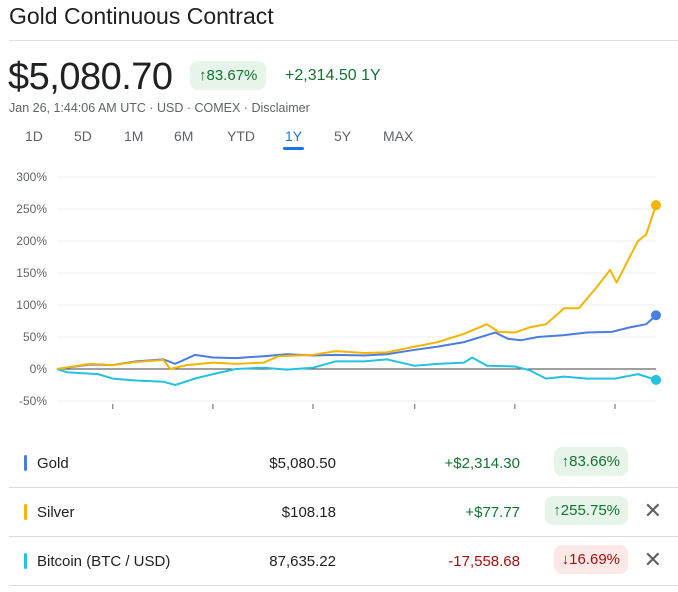  What do you see at coordinates (56, 512) in the screenshot?
I see `series-name: Silver` at bounding box center [56, 512].